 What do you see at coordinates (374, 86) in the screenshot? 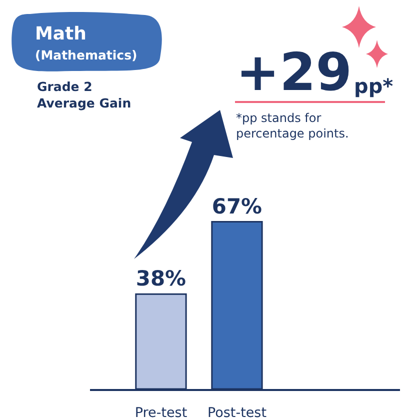
I see `text: pp*` at bounding box center [374, 86].